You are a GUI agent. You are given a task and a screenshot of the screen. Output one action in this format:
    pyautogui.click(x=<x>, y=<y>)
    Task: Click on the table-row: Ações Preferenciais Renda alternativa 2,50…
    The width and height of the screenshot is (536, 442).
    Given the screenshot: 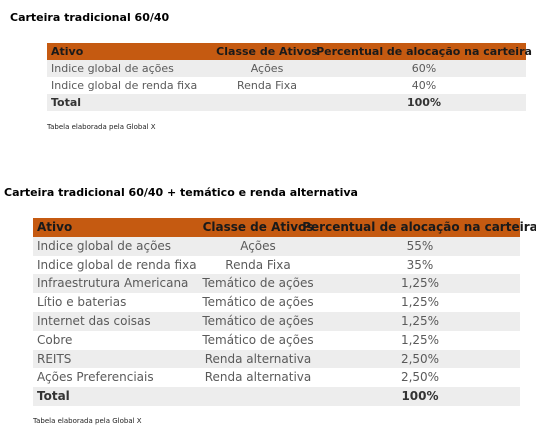 What is the action you would take?
    pyautogui.click(x=276, y=378)
    